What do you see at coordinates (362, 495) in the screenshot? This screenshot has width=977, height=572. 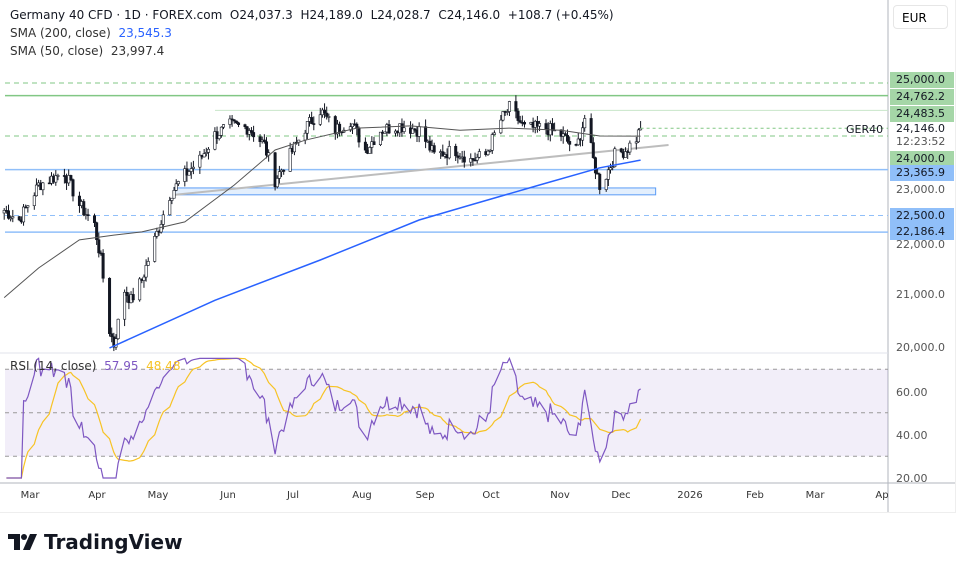 I see `time-tick: Aug` at bounding box center [362, 495].